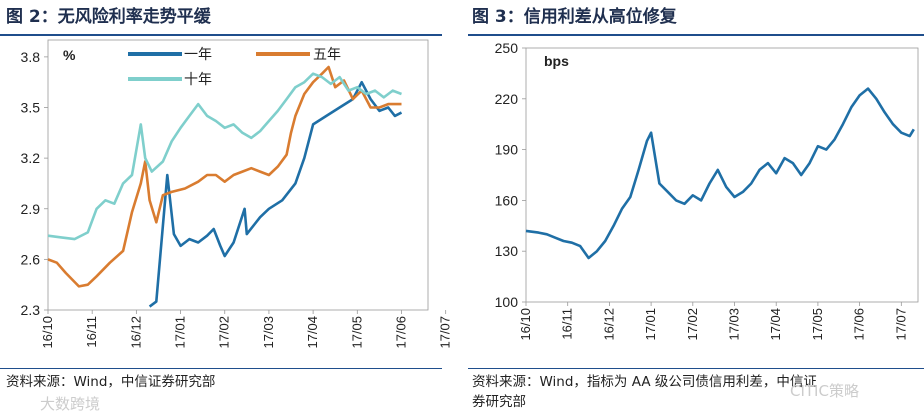 This screenshot has width=924, height=416. Describe the element at coordinates (499, 402) in the screenshot. I see `right-source-line2: 券研究部` at that location.